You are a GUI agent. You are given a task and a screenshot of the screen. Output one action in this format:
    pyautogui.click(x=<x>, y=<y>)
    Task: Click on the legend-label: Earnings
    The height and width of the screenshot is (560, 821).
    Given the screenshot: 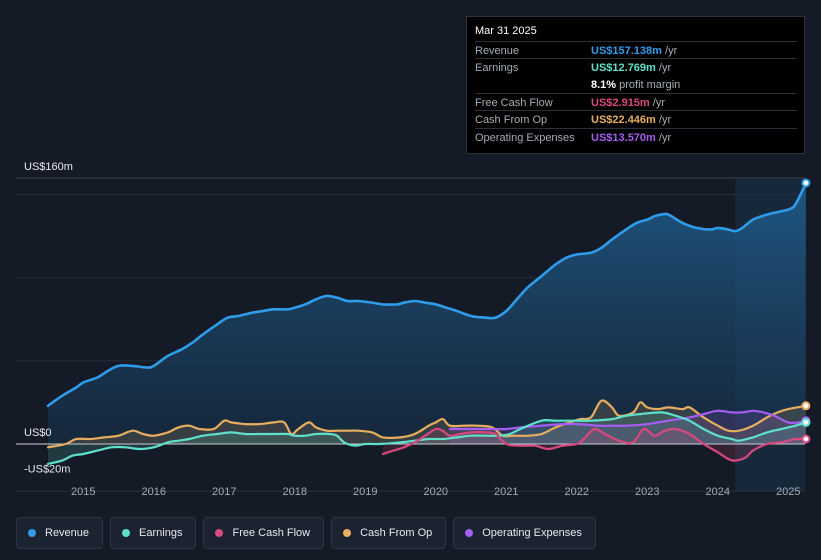 What is the action you would take?
    pyautogui.click(x=161, y=533)
    